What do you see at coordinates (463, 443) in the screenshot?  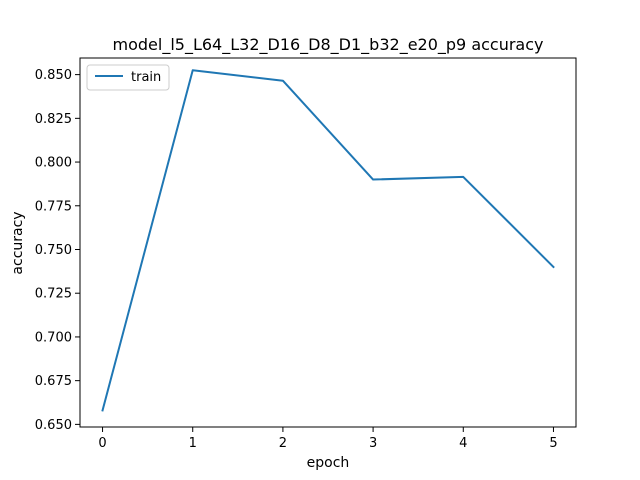 I see `x-tick-label: 4` at bounding box center [463, 443].